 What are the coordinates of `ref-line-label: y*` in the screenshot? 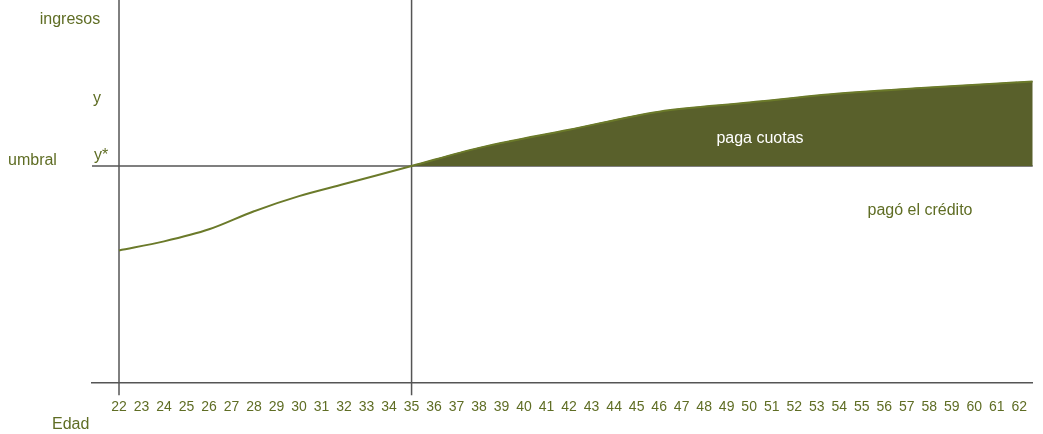 It's located at (101, 154).